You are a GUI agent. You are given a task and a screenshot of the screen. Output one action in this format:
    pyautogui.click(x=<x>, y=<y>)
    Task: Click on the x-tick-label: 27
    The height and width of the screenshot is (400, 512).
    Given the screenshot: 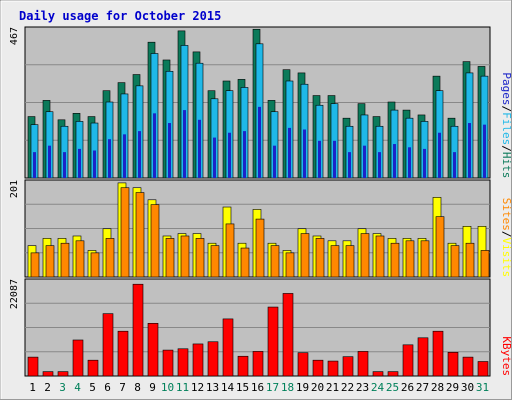 What is the action you would take?
    pyautogui.click(x=422, y=387)
    